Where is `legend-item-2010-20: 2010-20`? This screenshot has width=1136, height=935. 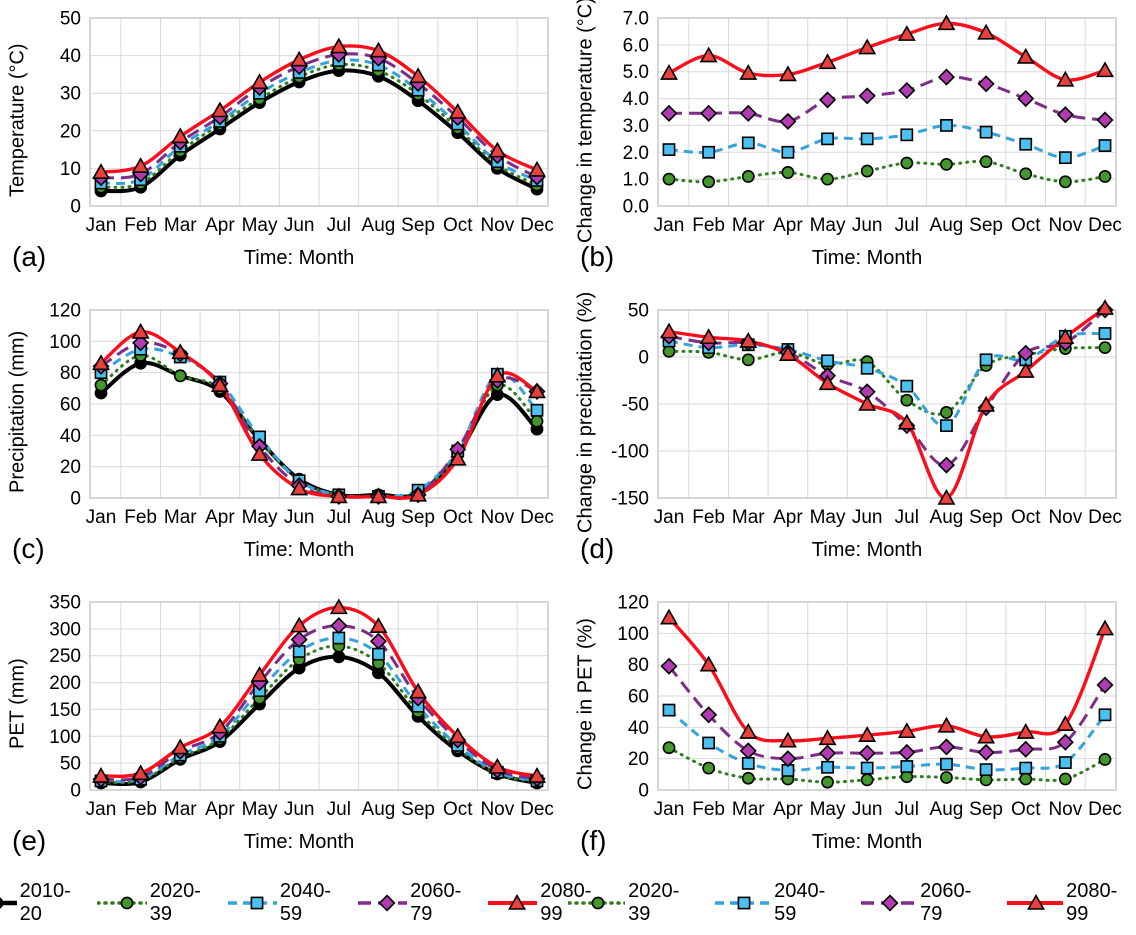
legend-item-2010-20: 2010-20 is located at coordinates (40, 903).